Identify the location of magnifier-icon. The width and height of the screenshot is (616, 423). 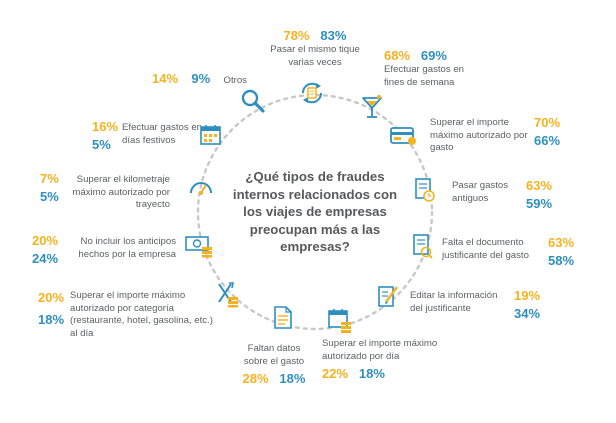
(253, 101).